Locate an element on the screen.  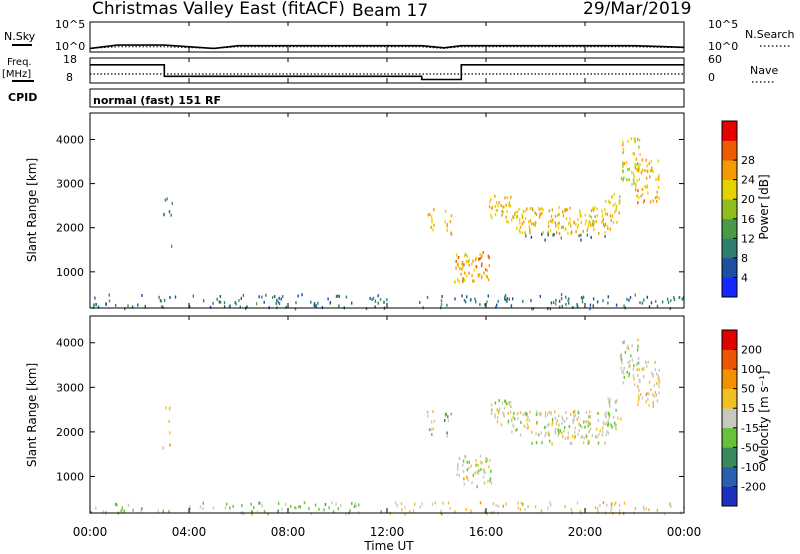
cpid-frame is located at coordinates (387, 98).